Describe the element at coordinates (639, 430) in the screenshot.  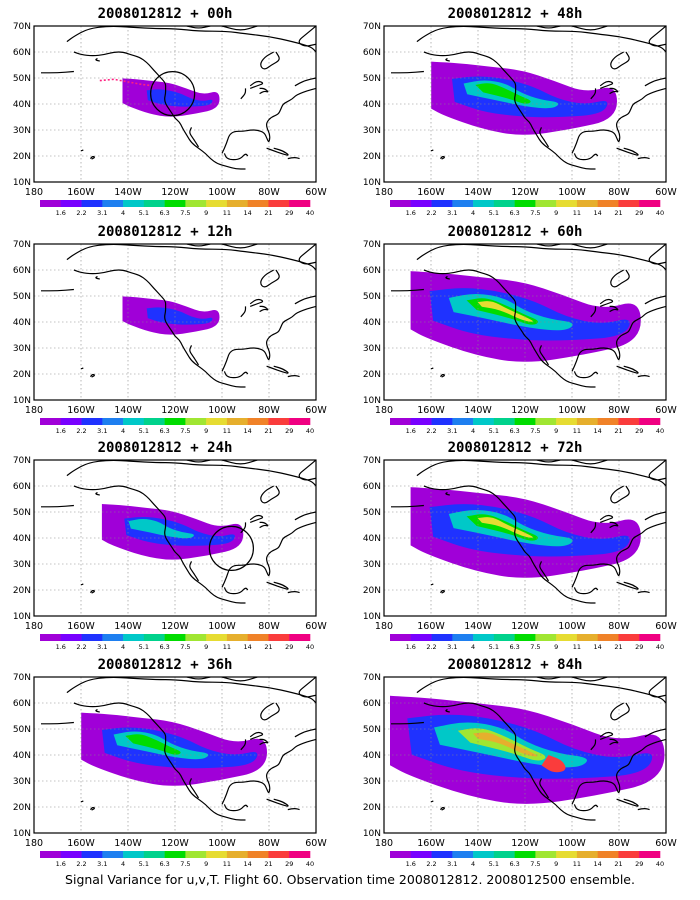
I see `colorbar-label: 29` at that location.